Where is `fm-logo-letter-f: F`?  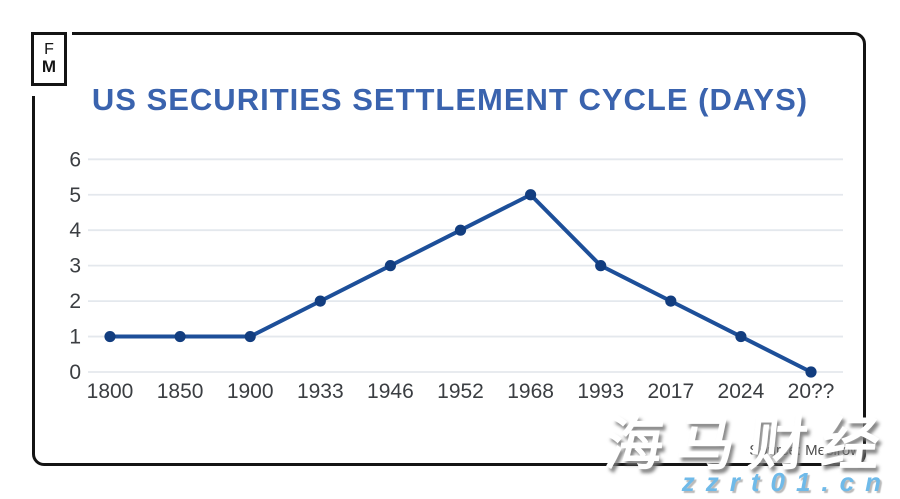 fm-logo-letter-f: F is located at coordinates (49, 49).